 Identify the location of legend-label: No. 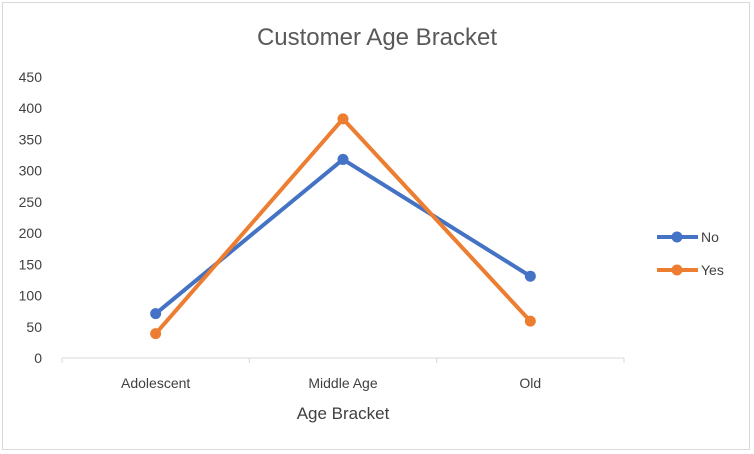
(710, 237).